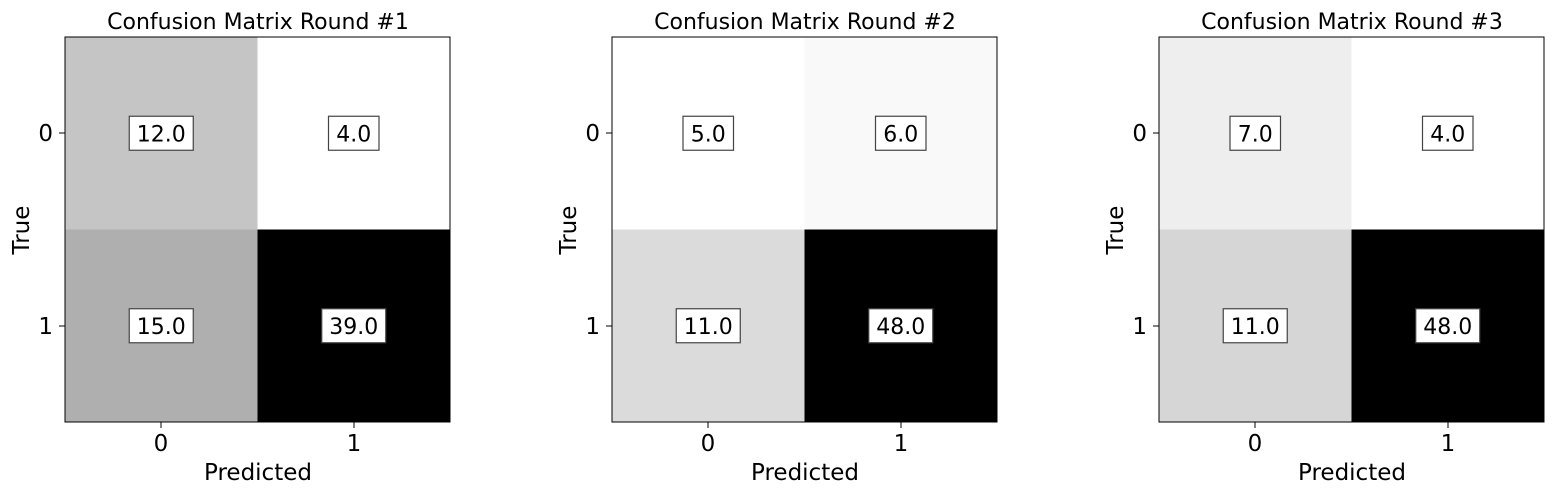 The height and width of the screenshot is (495, 1553). I want to click on value-label-3-1-1: 48.0, so click(1447, 327).